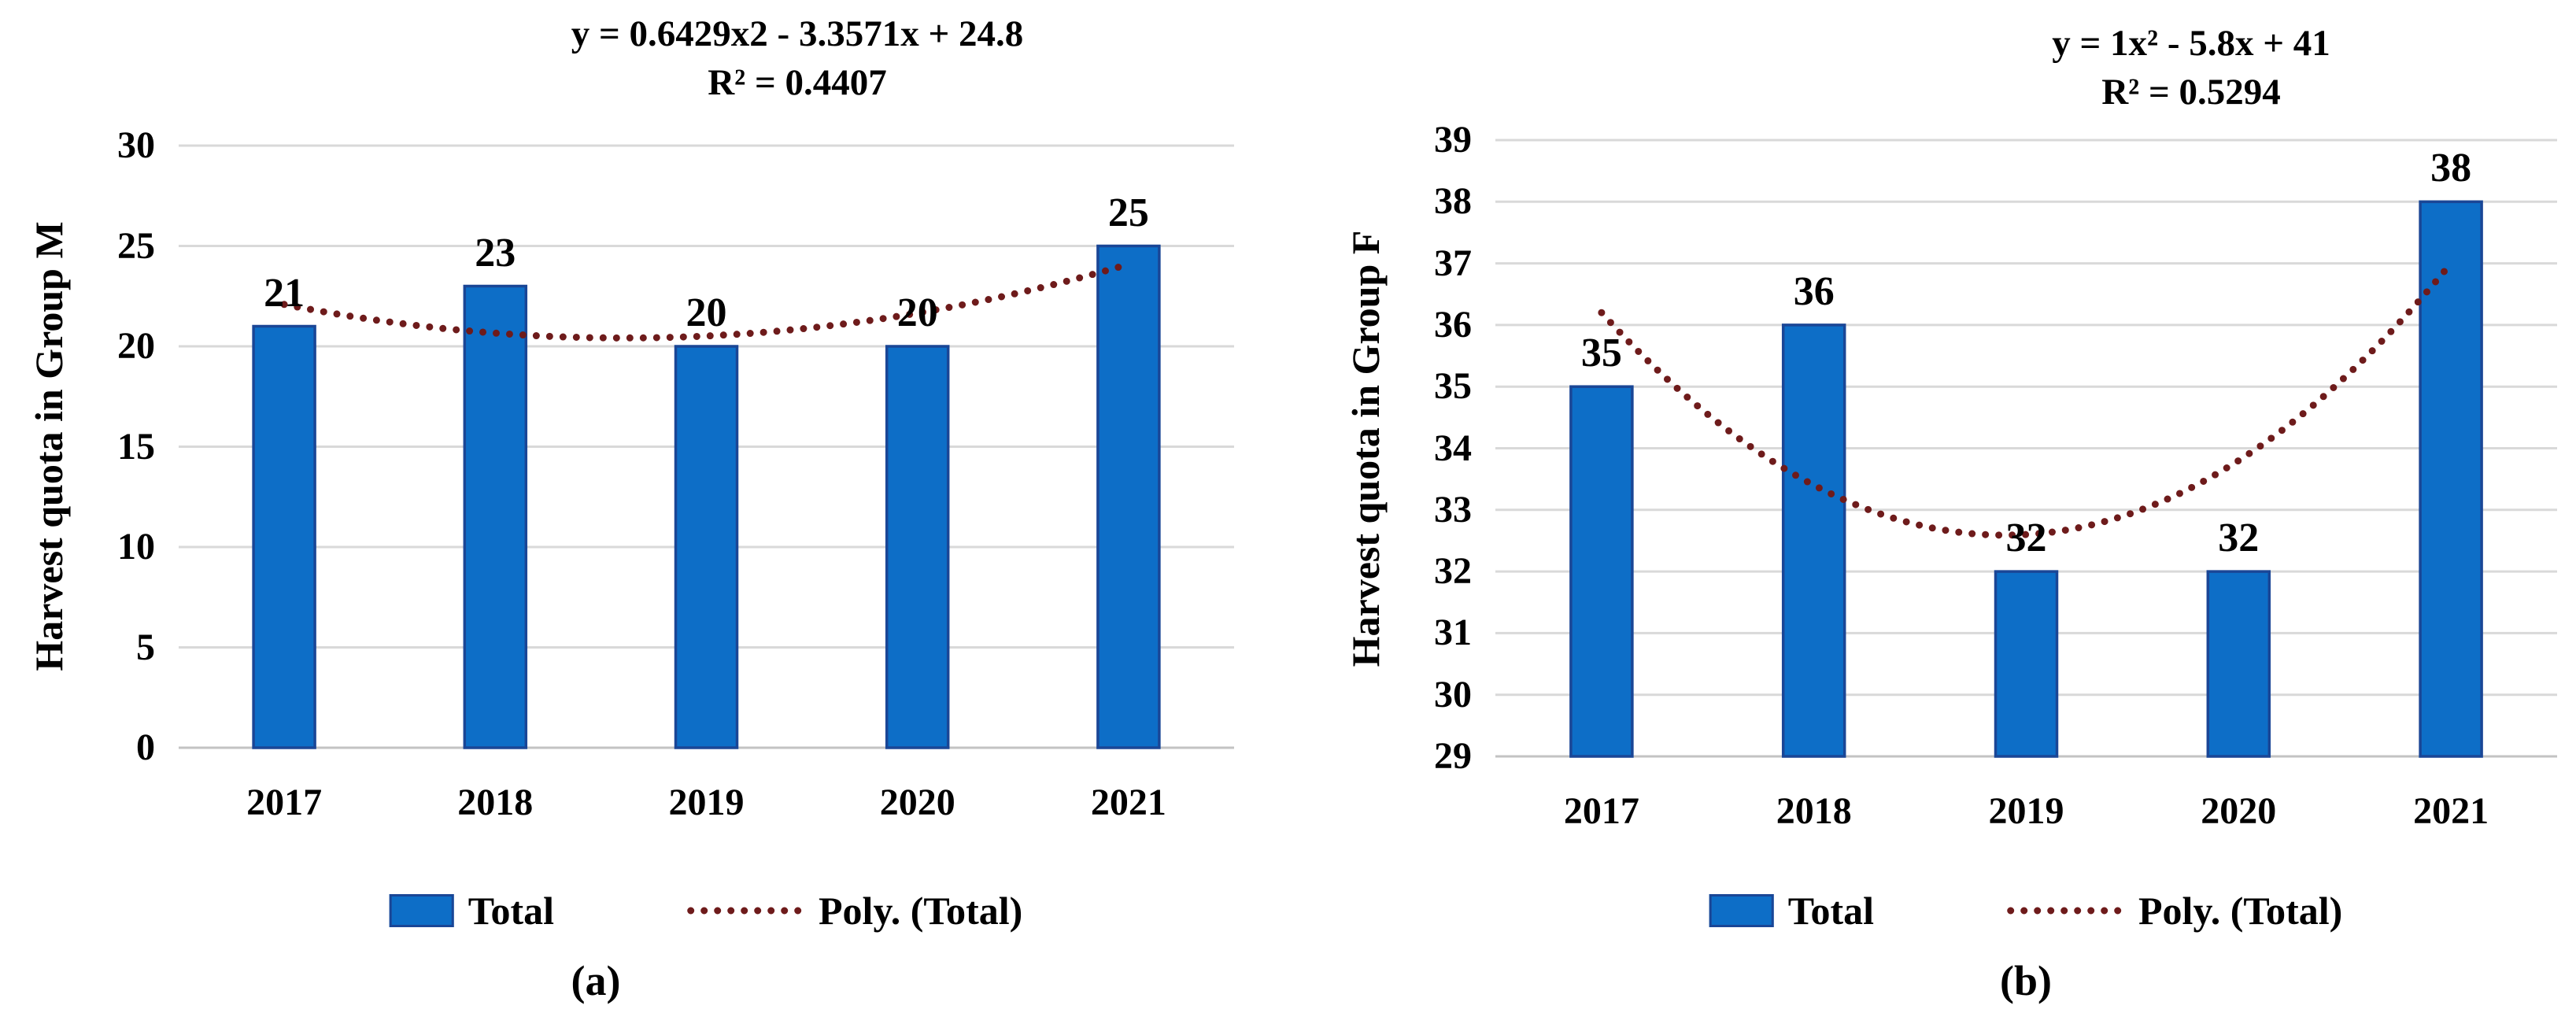  Describe the element at coordinates (1453, 633) in the screenshot. I see `y-tick-label: 31` at that location.